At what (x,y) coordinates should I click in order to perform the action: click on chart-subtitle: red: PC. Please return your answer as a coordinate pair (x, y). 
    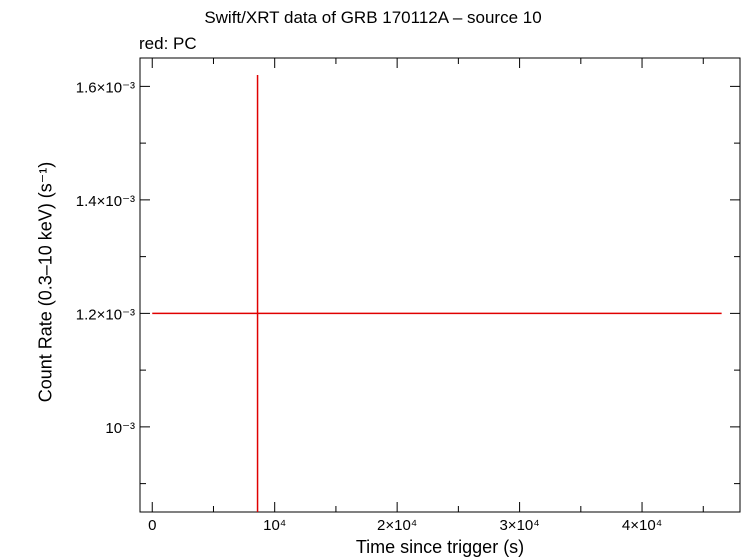
    Looking at the image, I should click on (168, 43).